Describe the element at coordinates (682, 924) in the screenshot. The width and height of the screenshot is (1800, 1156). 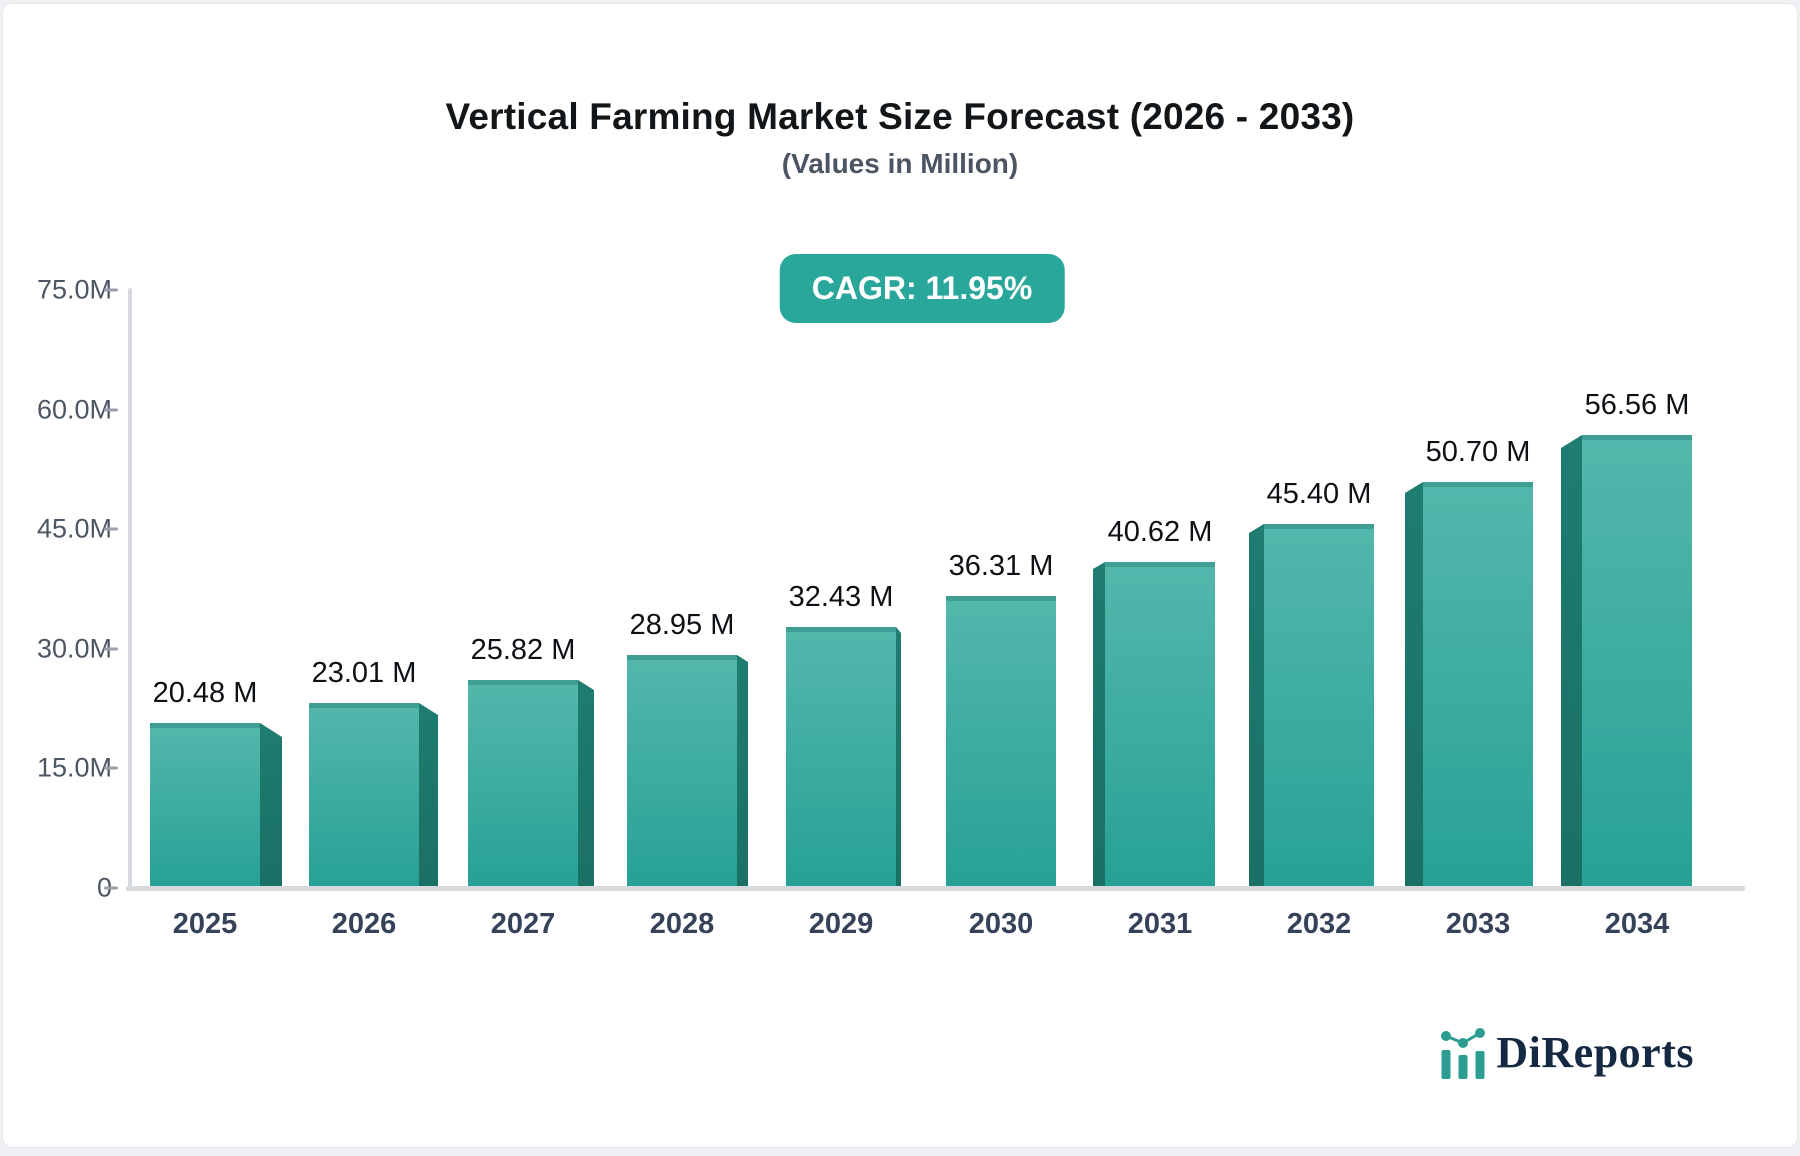
I see `x-axis-year-label: 2028` at that location.